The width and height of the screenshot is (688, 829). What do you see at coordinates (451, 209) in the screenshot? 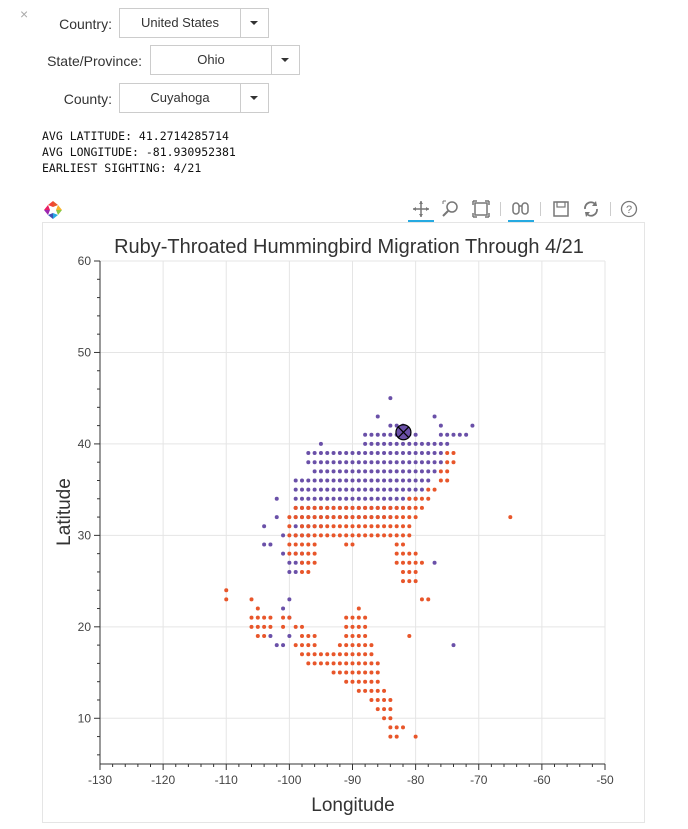
I see `wheel-zoom-tool` at bounding box center [451, 209].